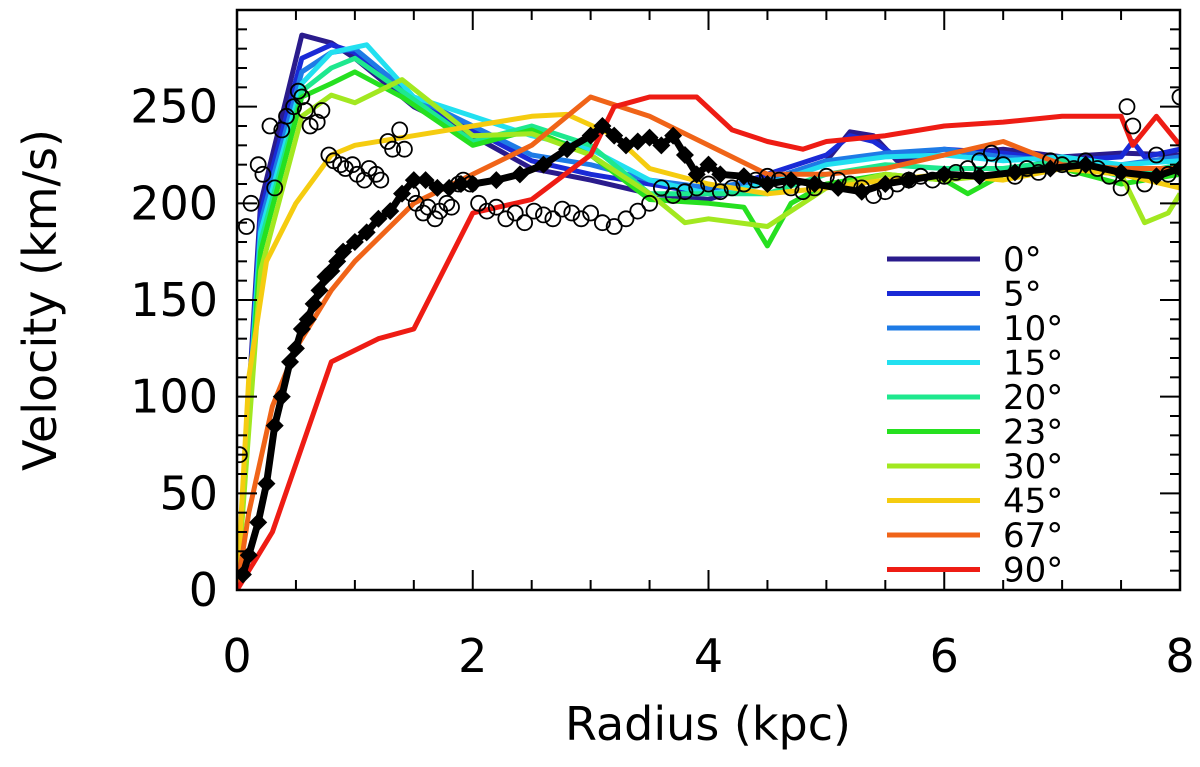 This screenshot has height=767, width=1200. I want to click on legend: 0°5°10°15°20°23°30°45°67°90°, so click(975, 415).